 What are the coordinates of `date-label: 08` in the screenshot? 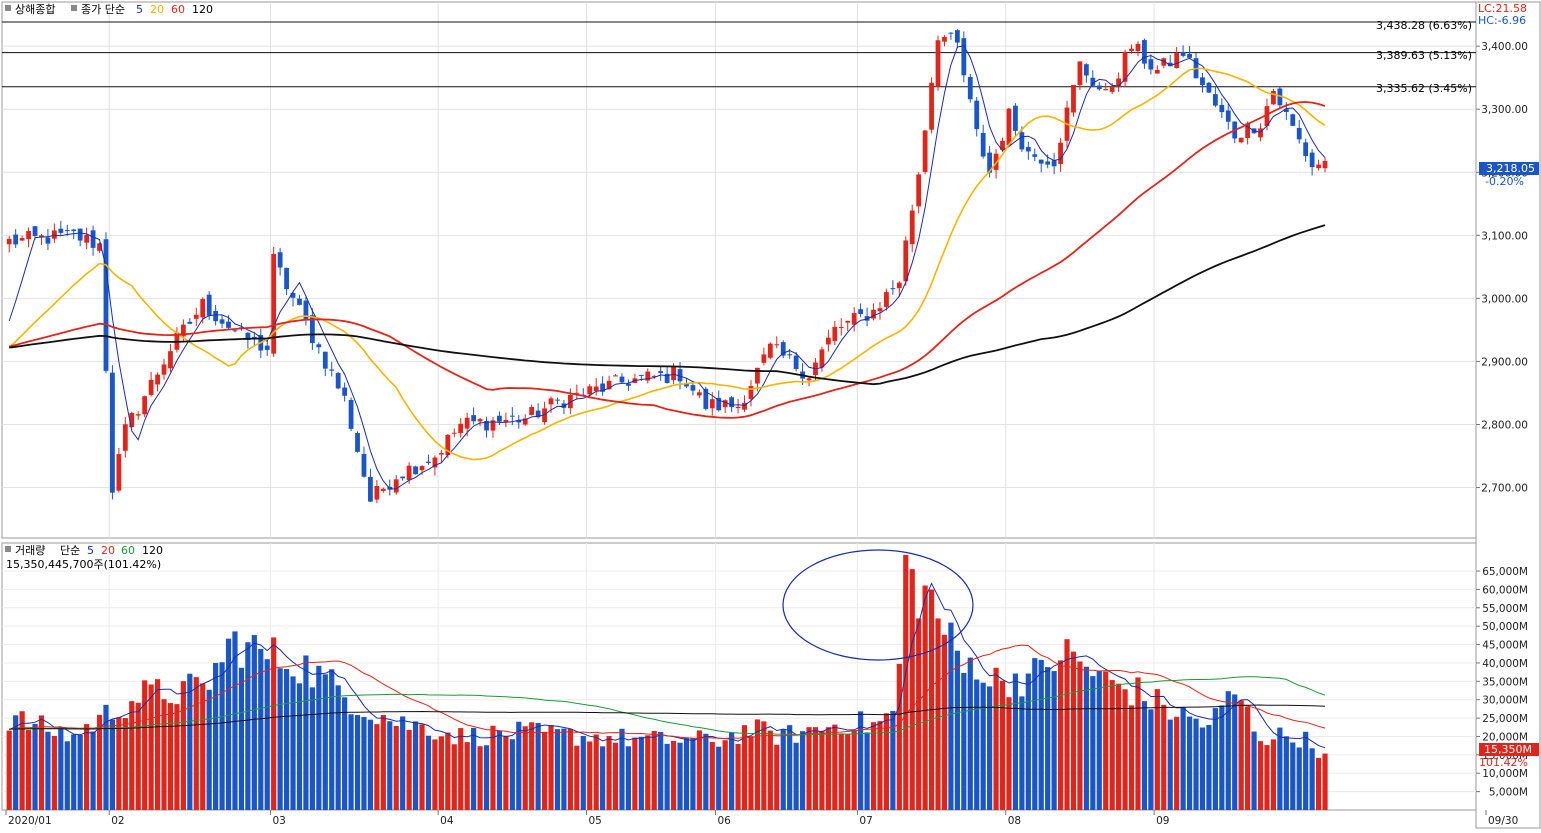 It's located at (1014, 821).